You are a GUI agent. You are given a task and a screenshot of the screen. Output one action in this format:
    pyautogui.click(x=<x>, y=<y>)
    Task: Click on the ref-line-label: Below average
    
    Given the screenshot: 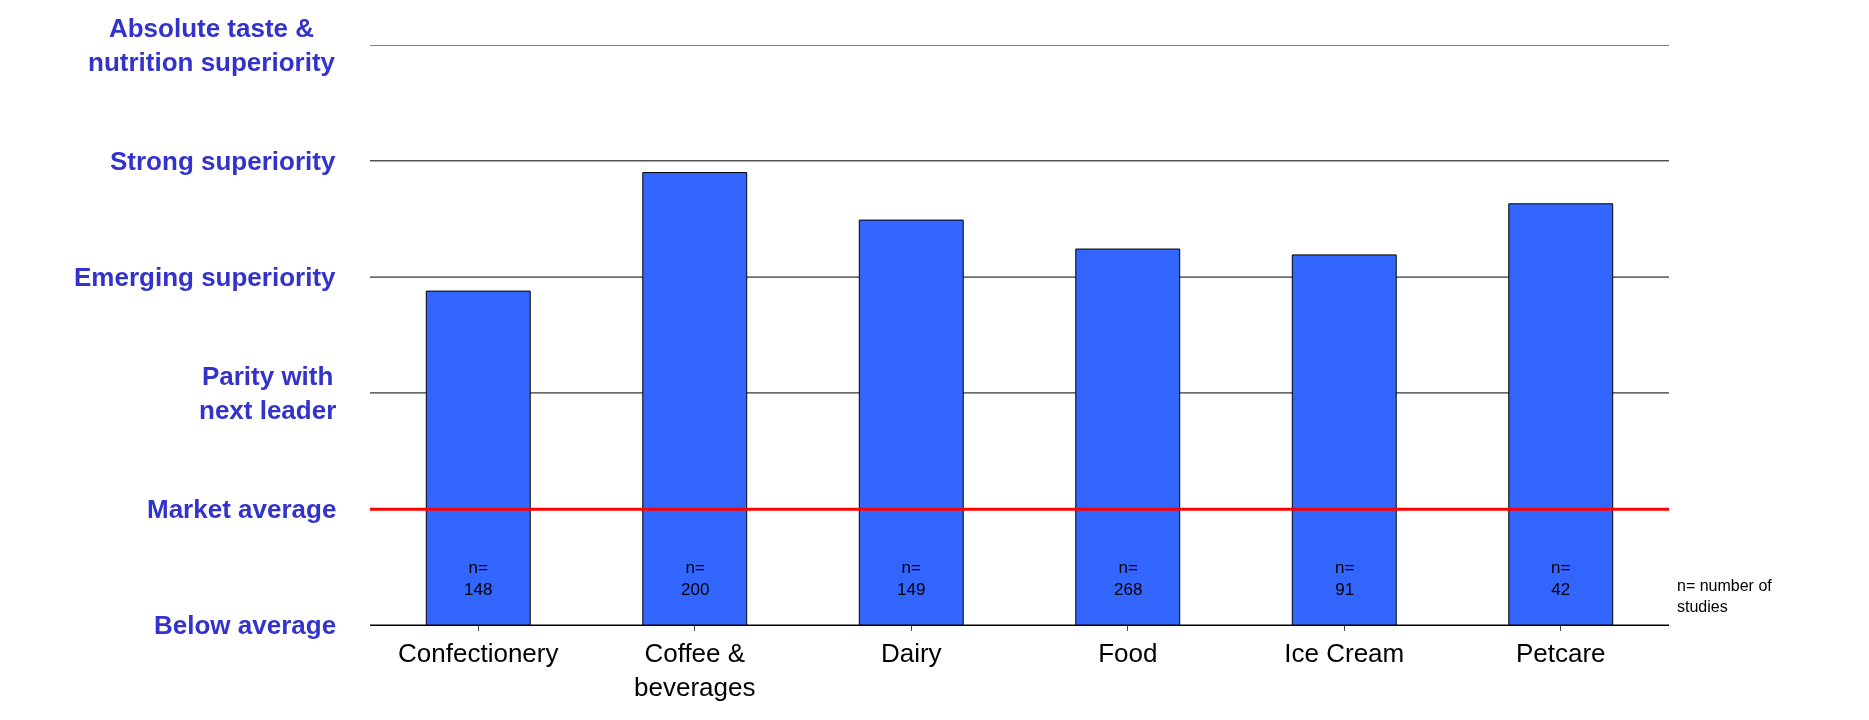 What is the action you would take?
    pyautogui.click(x=245, y=625)
    